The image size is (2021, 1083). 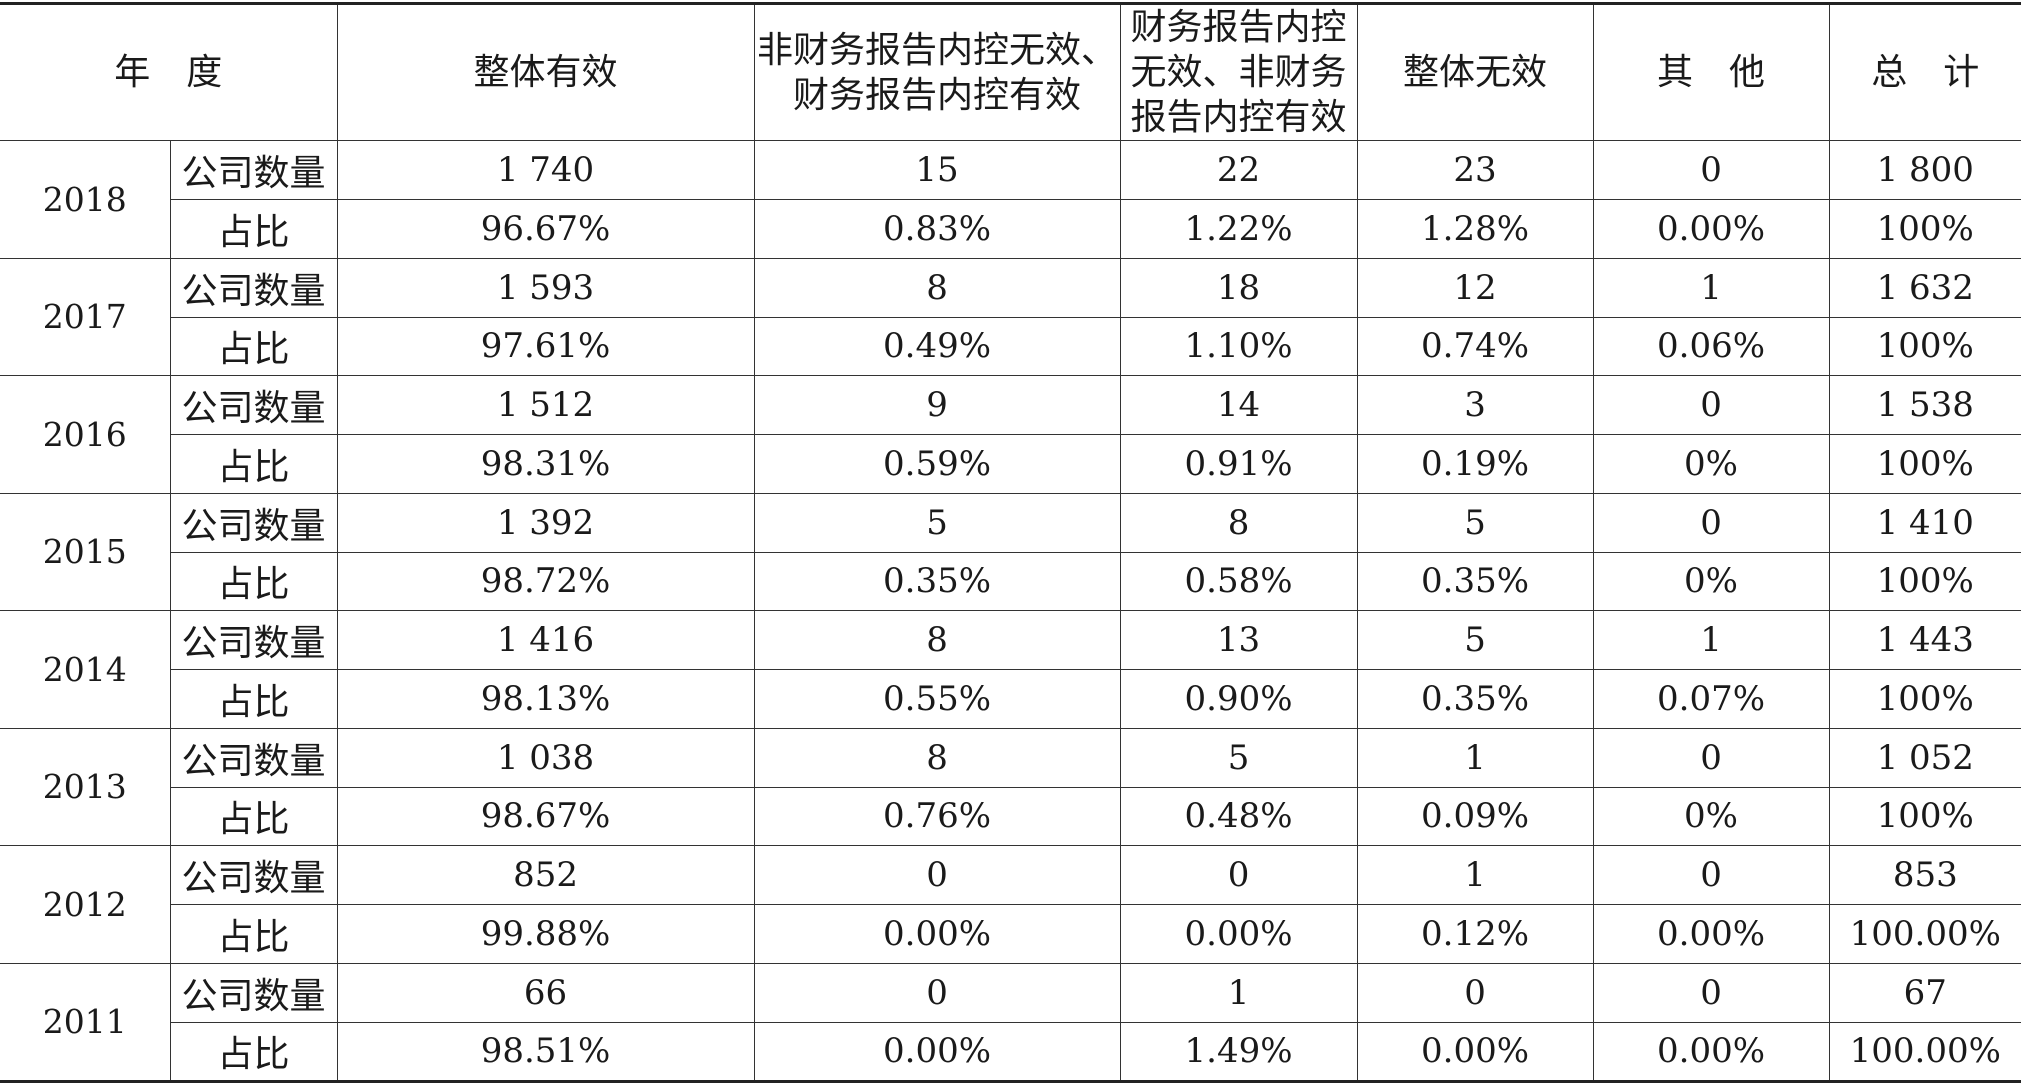 What do you see at coordinates (545, 1052) in the screenshot?
I see `ratio-cell-effective: 98.51%` at bounding box center [545, 1052].